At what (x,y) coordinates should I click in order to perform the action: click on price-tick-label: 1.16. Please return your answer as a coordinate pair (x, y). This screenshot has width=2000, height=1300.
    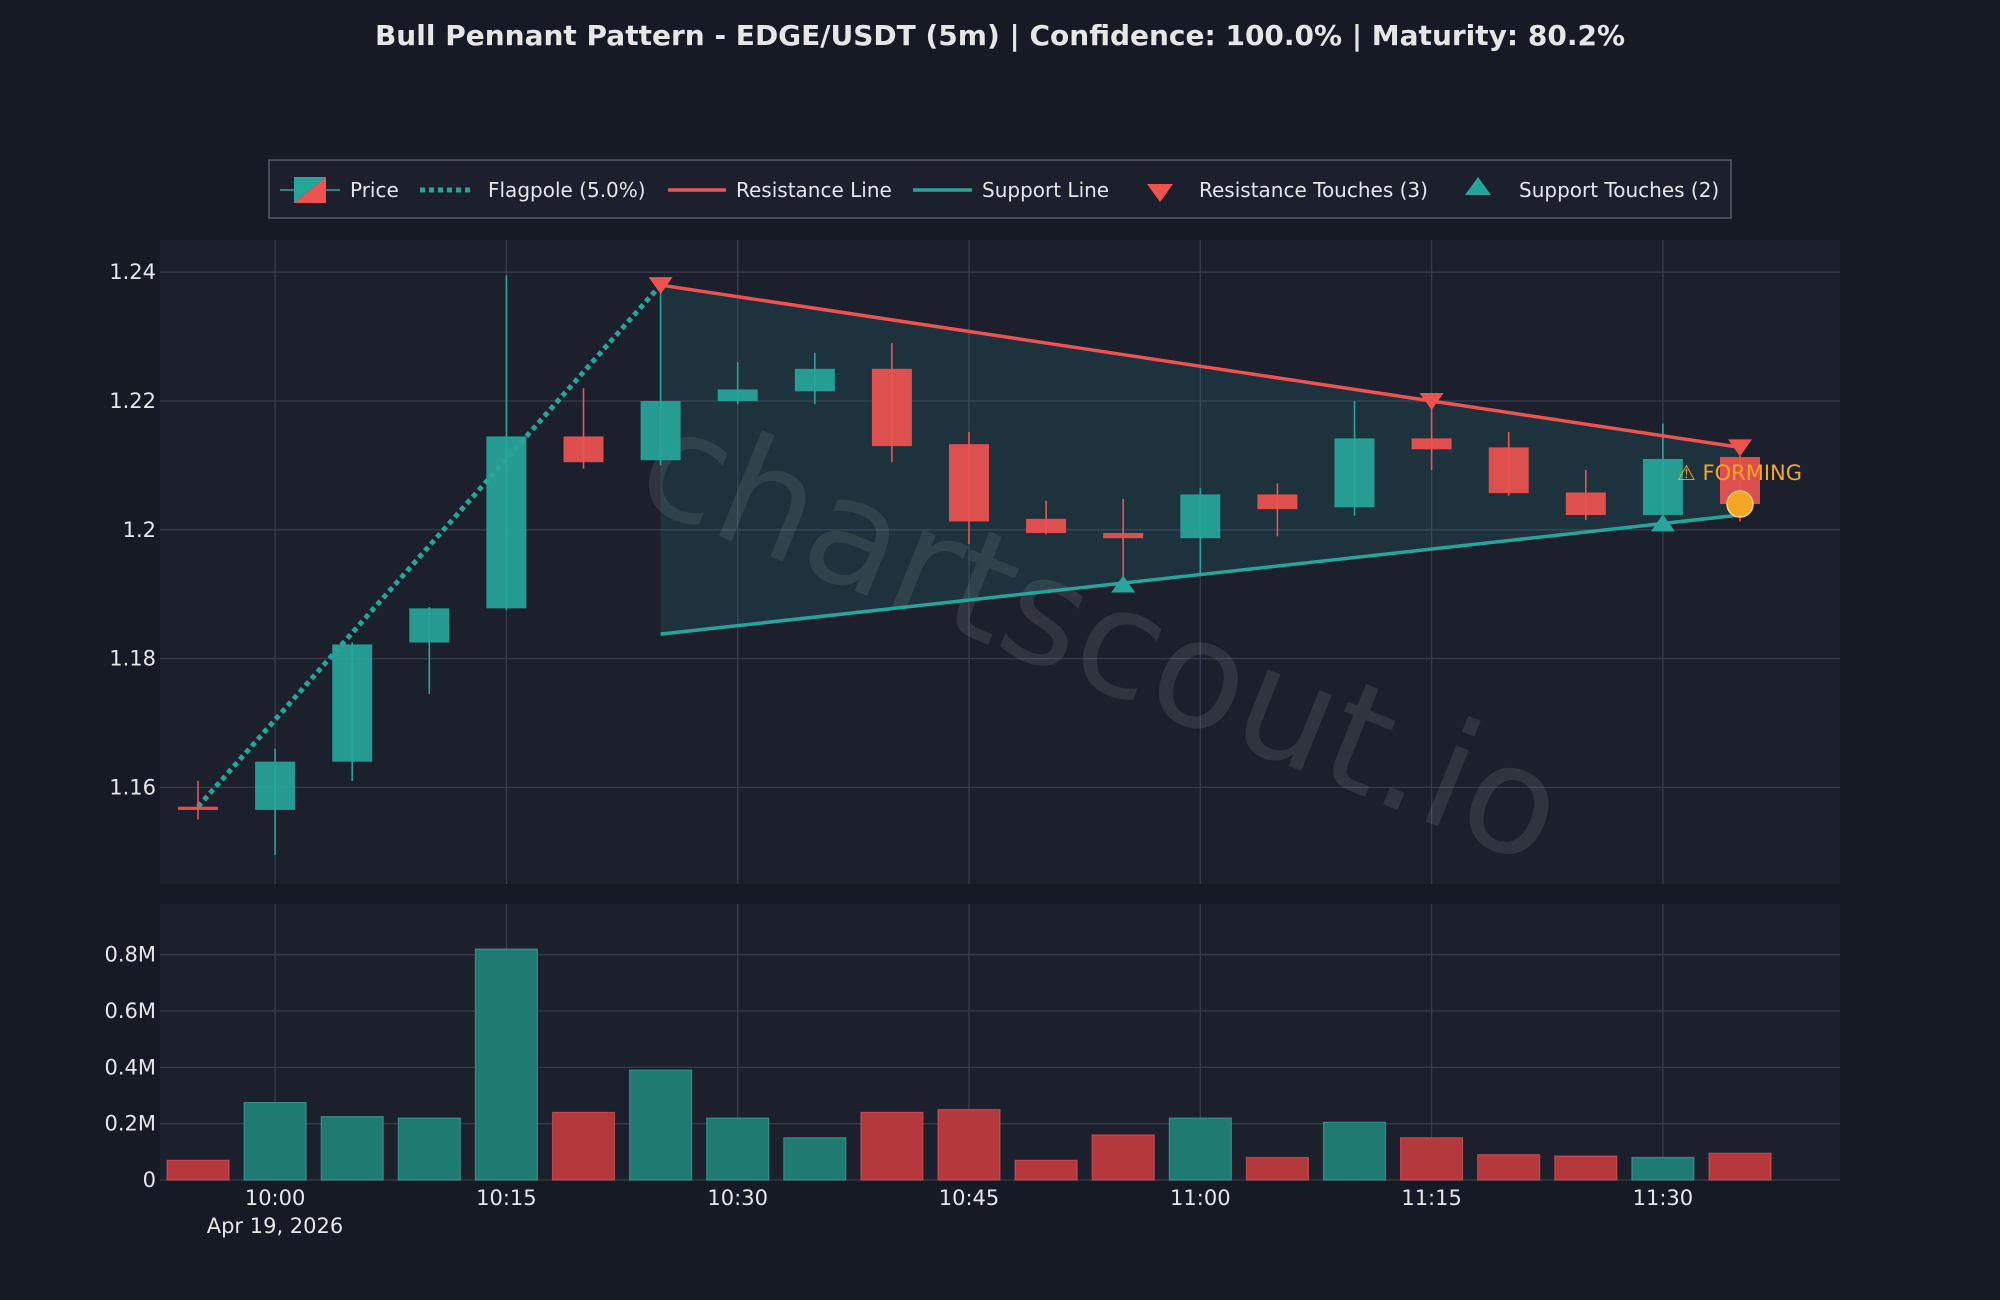
    Looking at the image, I should click on (132, 787).